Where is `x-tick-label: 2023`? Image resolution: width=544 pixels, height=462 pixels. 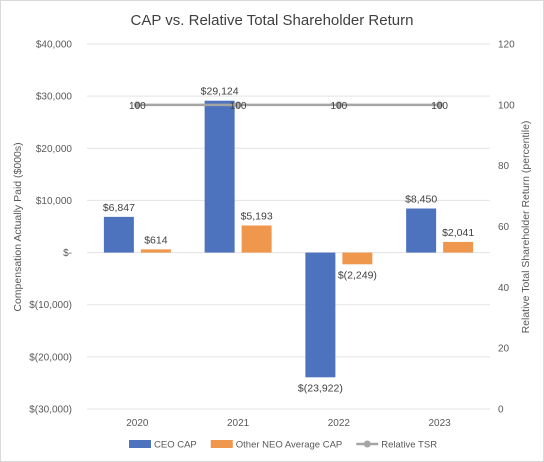 x-tick-label: 2023 is located at coordinates (440, 423).